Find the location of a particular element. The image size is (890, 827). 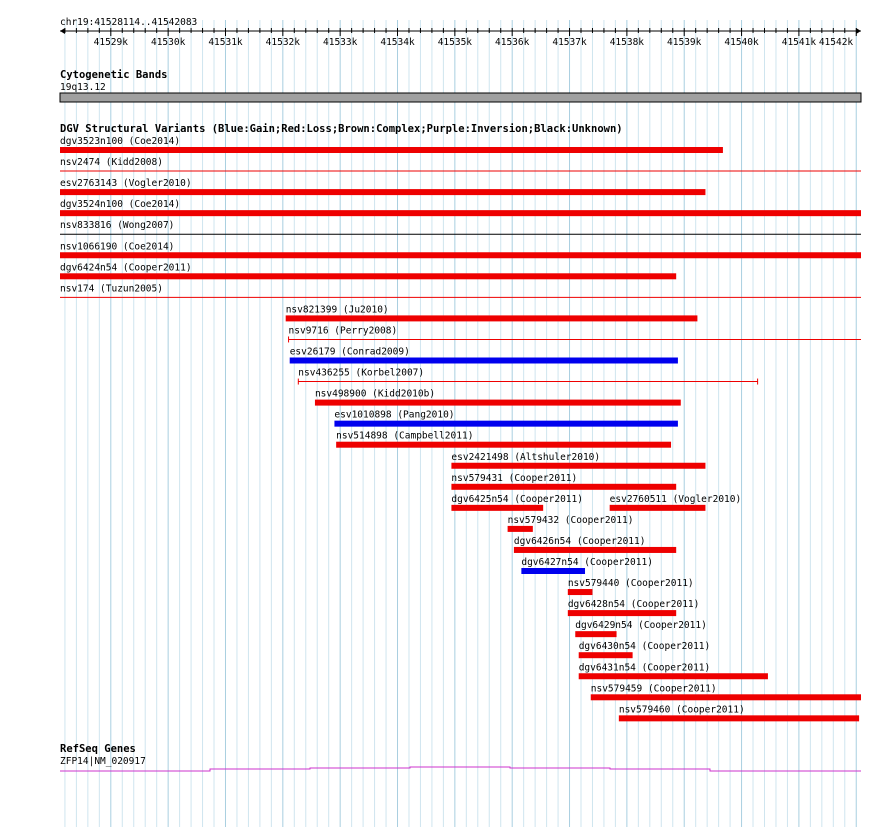

dgv-feature-label: nsv579431 (Cooper2011) is located at coordinates (514, 478).